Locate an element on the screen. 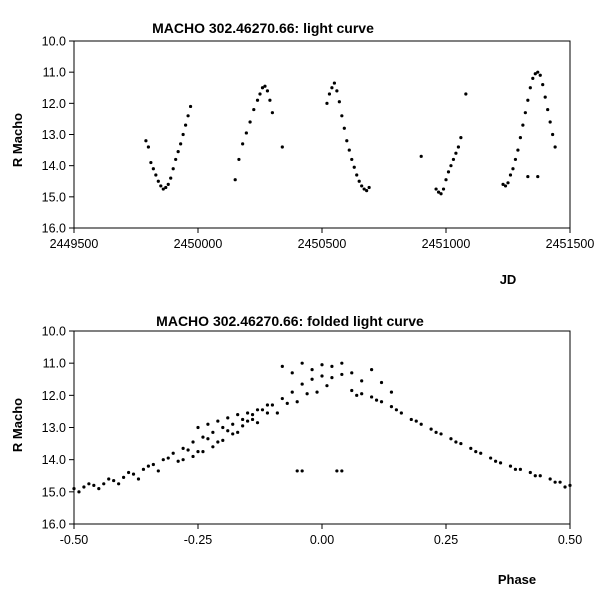 The image size is (600, 605). x-tick-label: 2451500 is located at coordinates (570, 244).